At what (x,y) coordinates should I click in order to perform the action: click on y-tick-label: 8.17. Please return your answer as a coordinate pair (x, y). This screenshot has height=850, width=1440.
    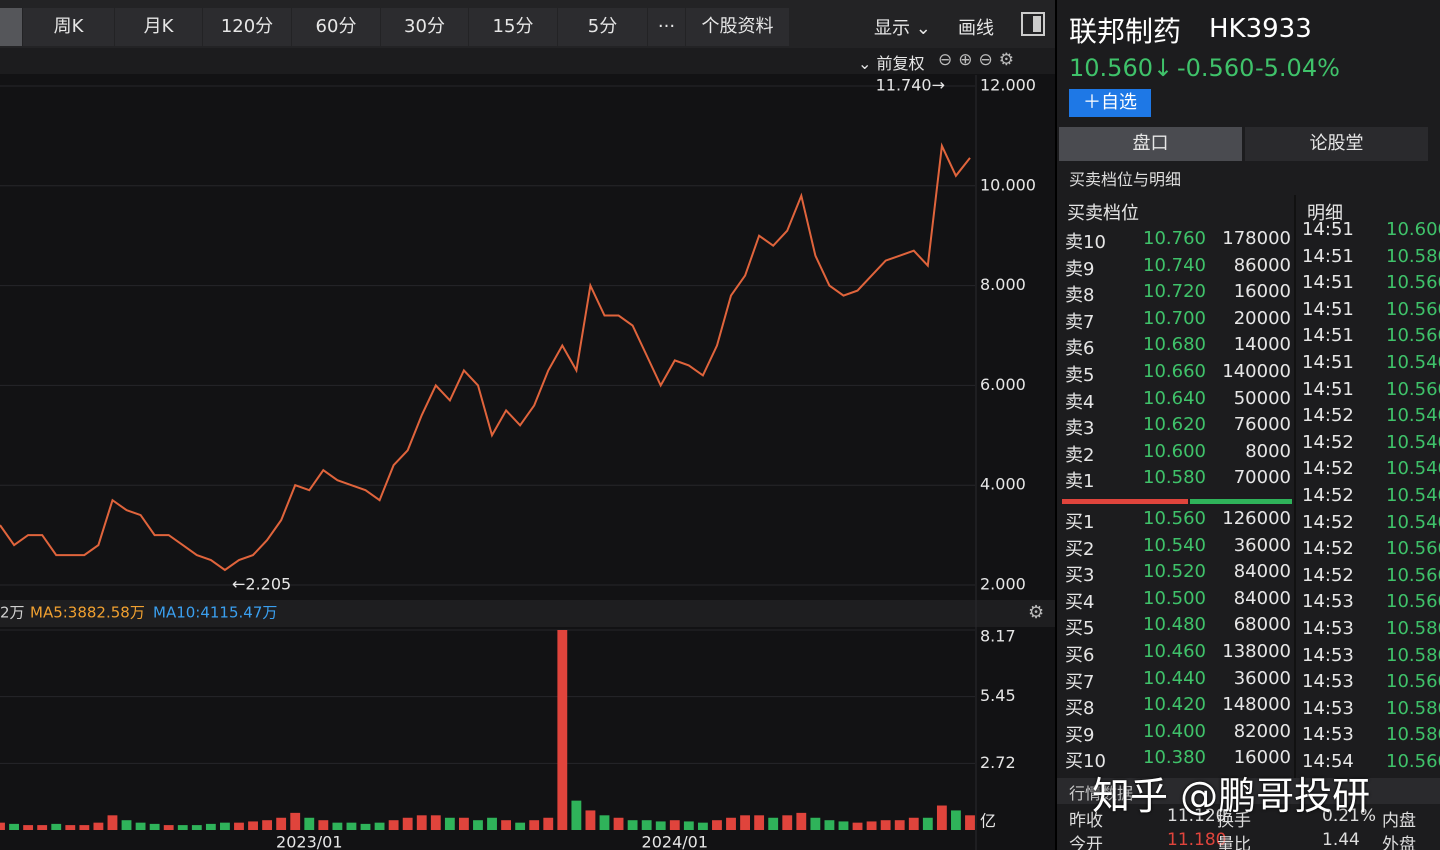
    Looking at the image, I should click on (998, 636).